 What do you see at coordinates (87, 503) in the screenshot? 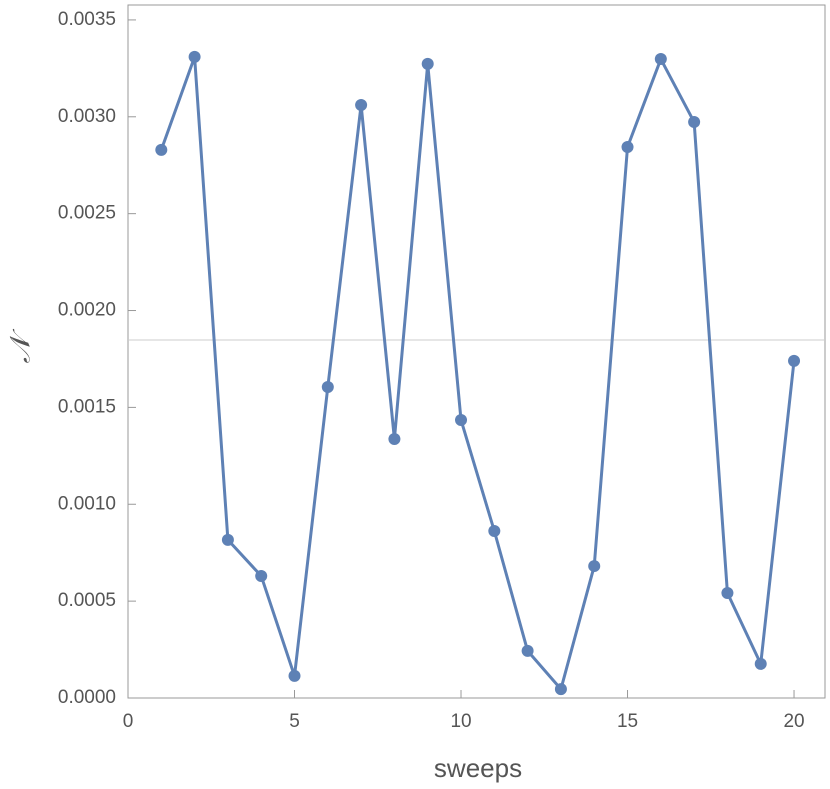
I see `y-tick-label: 0.0010` at bounding box center [87, 503].